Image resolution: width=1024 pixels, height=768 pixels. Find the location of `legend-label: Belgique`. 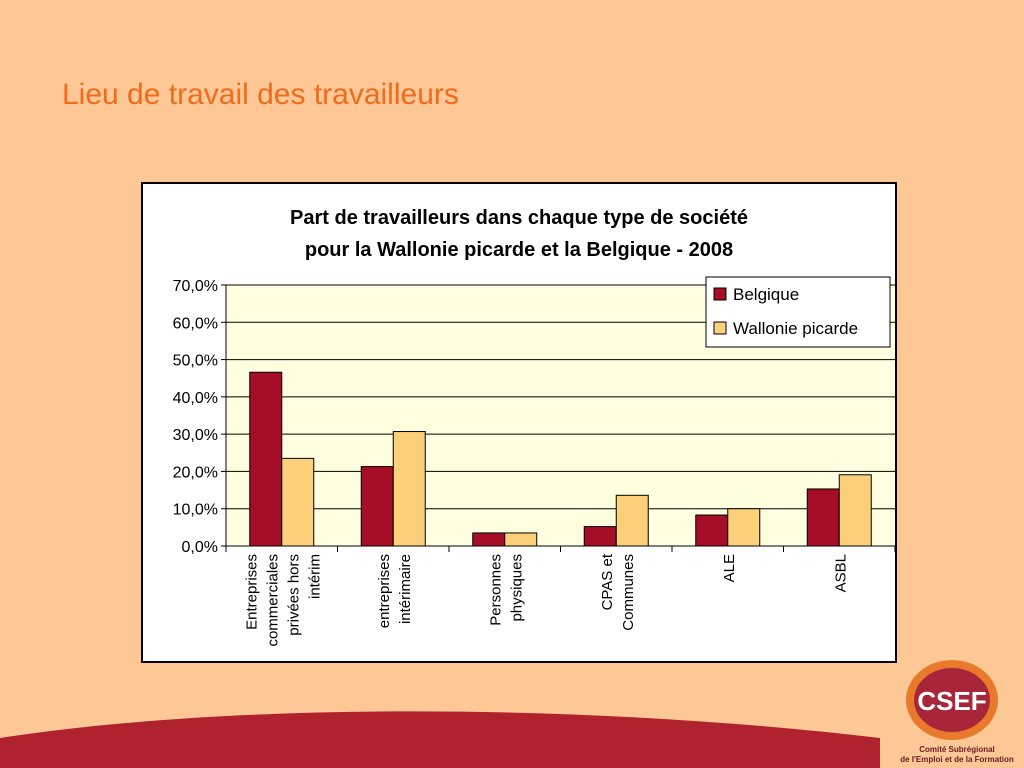

legend-label: Belgique is located at coordinates (766, 294).